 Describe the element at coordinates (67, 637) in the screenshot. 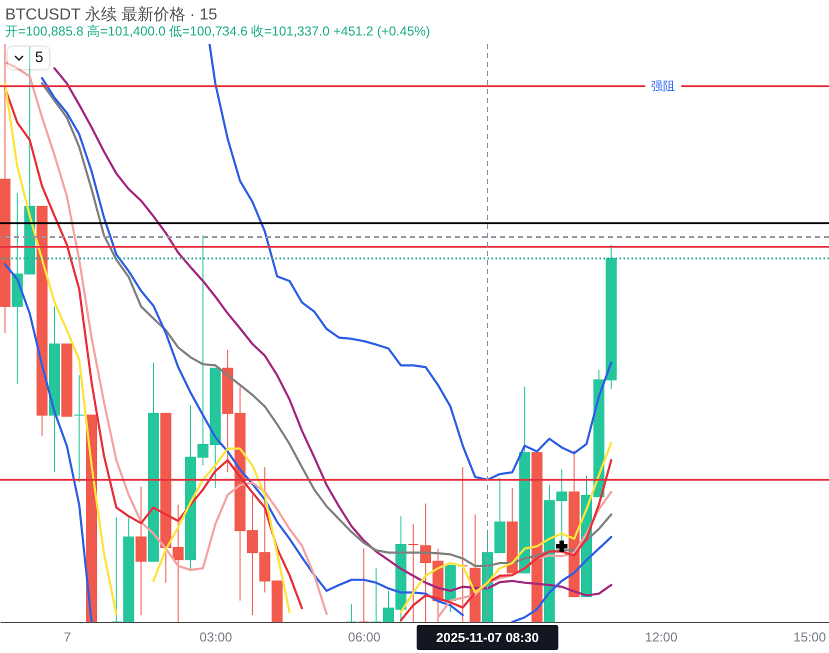

I see `x-tick-label: 7` at that location.